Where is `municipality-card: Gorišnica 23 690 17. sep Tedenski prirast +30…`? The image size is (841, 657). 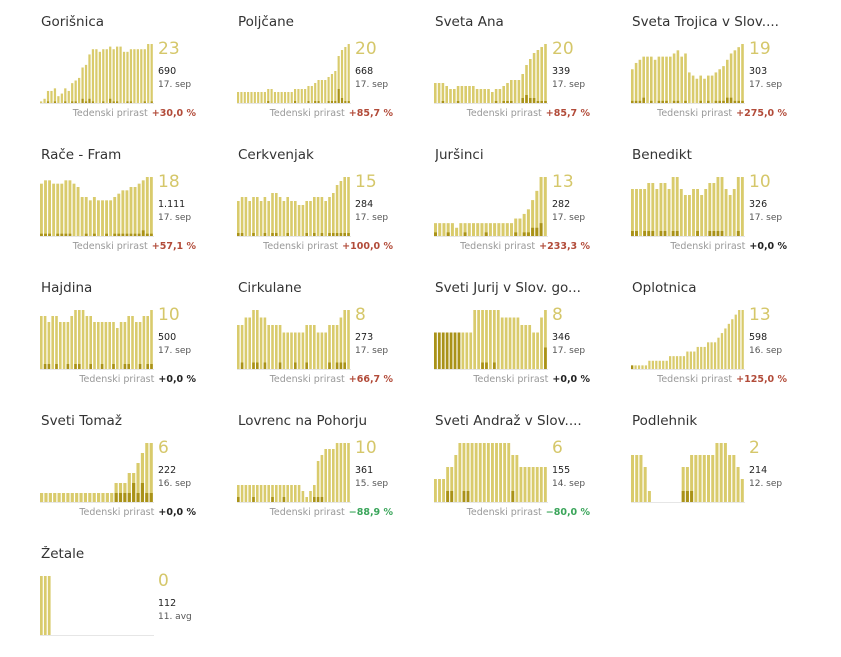 municipality-card: Gorišnica 23 690 17. sep Tedenski prirast +30… is located at coordinates (98, 62).